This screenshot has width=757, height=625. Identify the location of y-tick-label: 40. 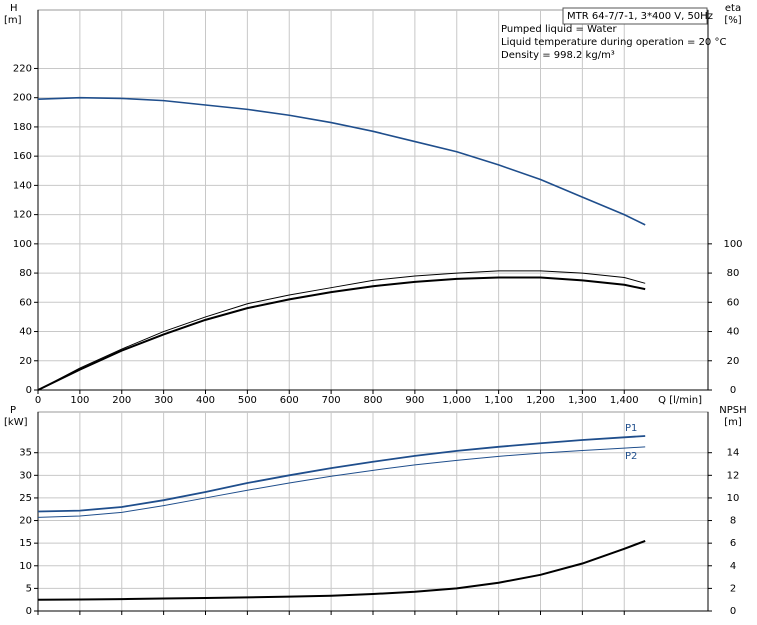
(25, 332).